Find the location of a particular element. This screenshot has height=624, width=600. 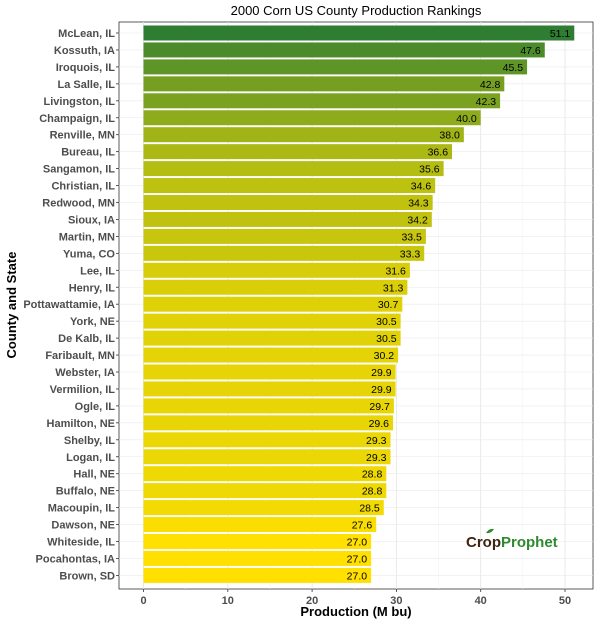

category-label: De Kalb, IL is located at coordinates (86, 339).